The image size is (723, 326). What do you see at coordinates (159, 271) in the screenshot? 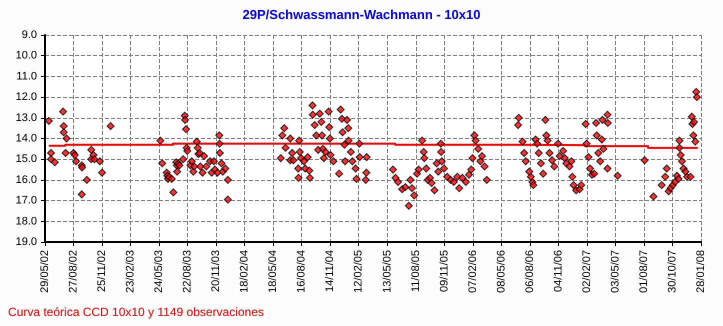
I see `x-tick-label: 24/05/03` at bounding box center [159, 271].